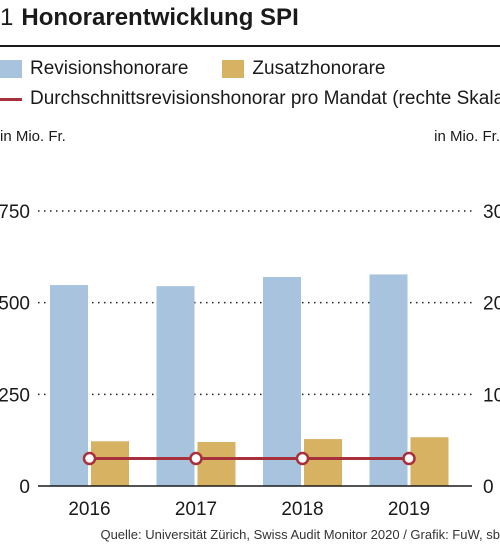  What do you see at coordinates (233, 69) in the screenshot?
I see `legend-swatch-zusatz` at bounding box center [233, 69].